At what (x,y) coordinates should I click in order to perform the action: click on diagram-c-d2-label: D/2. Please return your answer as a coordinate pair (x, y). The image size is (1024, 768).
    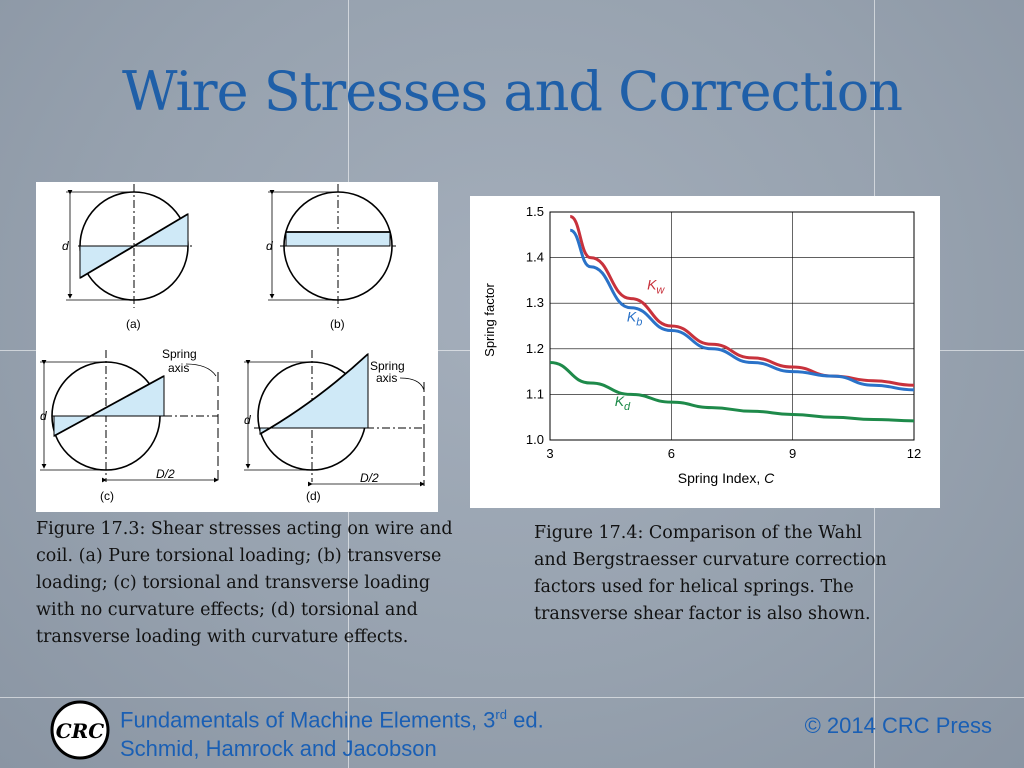
    Looking at the image, I should click on (165, 474).